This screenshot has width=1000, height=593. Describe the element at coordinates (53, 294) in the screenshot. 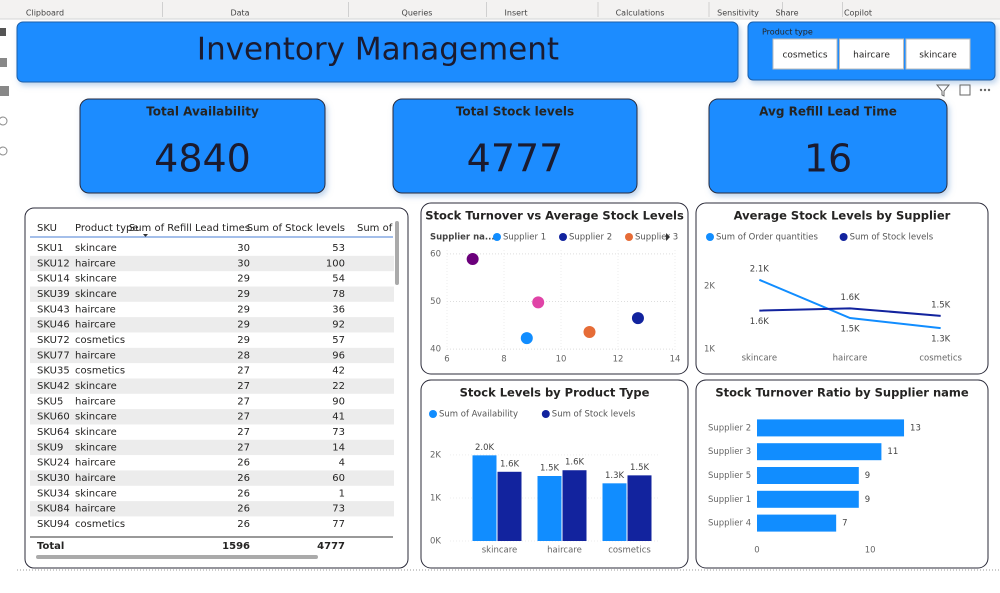

I see `table-cell: SKU39` at that location.